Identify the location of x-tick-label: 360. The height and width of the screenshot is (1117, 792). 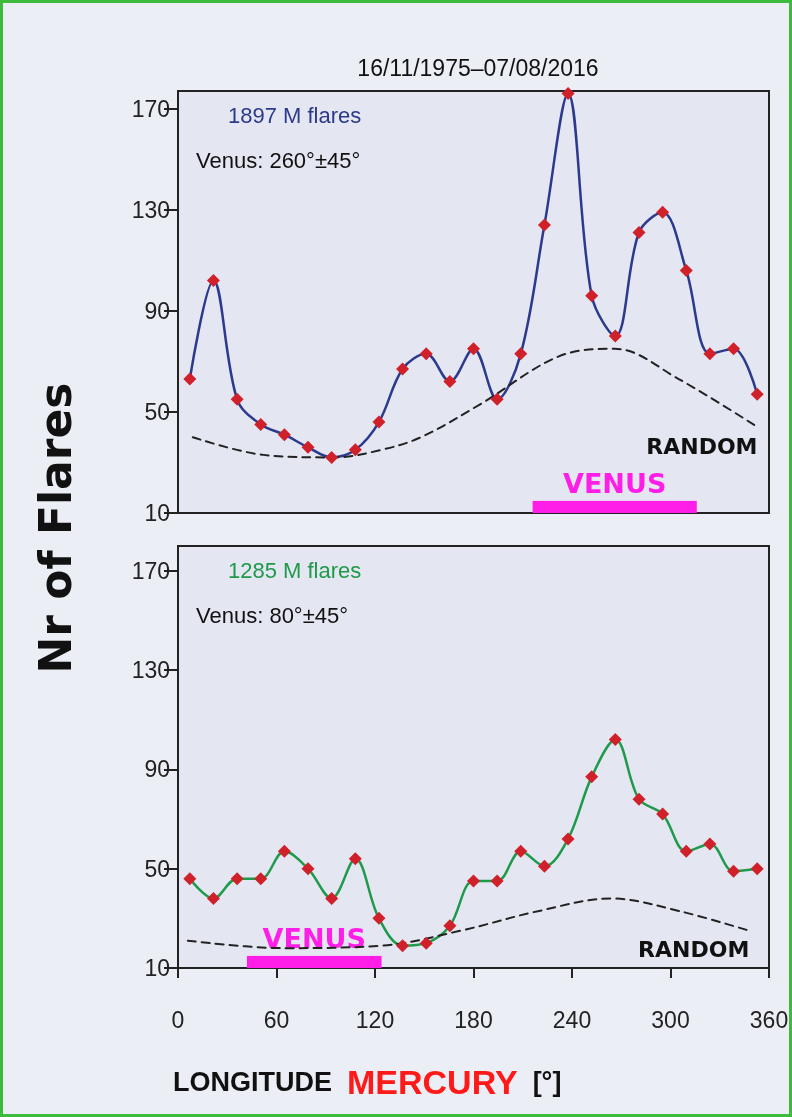
(769, 1019).